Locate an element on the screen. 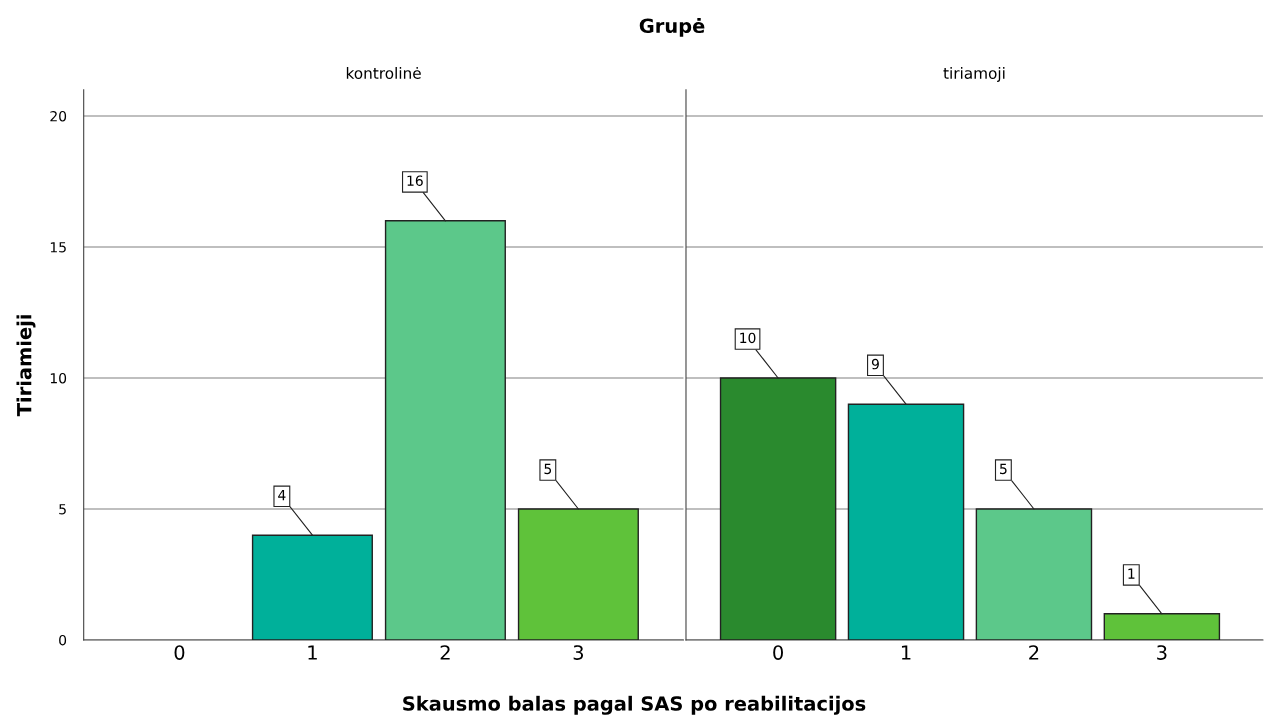 The image size is (1268, 722). data-label: 4 is located at coordinates (282, 495).